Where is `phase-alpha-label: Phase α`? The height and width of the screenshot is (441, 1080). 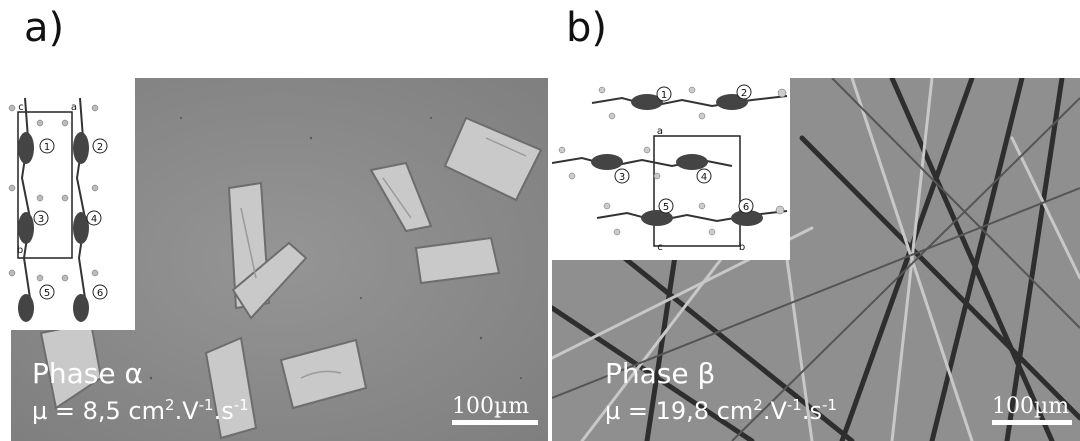 phase-alpha-label: Phase α is located at coordinates (87, 373).